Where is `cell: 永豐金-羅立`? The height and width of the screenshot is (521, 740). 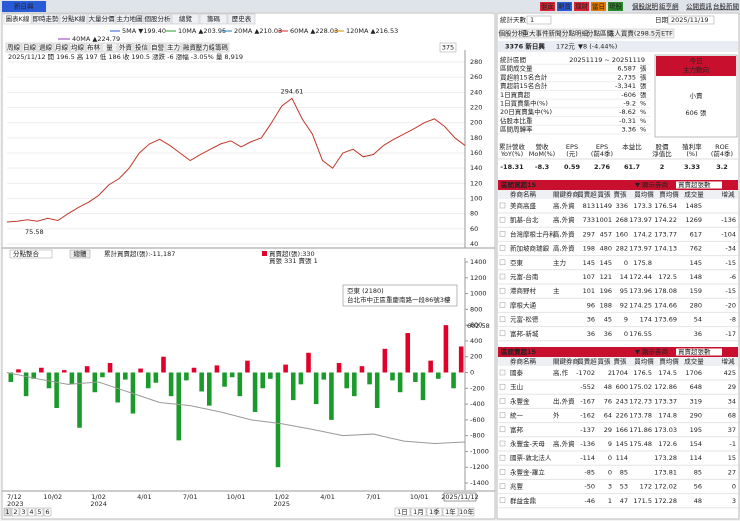 cell: 永豐金-羅立 is located at coordinates (527, 471).